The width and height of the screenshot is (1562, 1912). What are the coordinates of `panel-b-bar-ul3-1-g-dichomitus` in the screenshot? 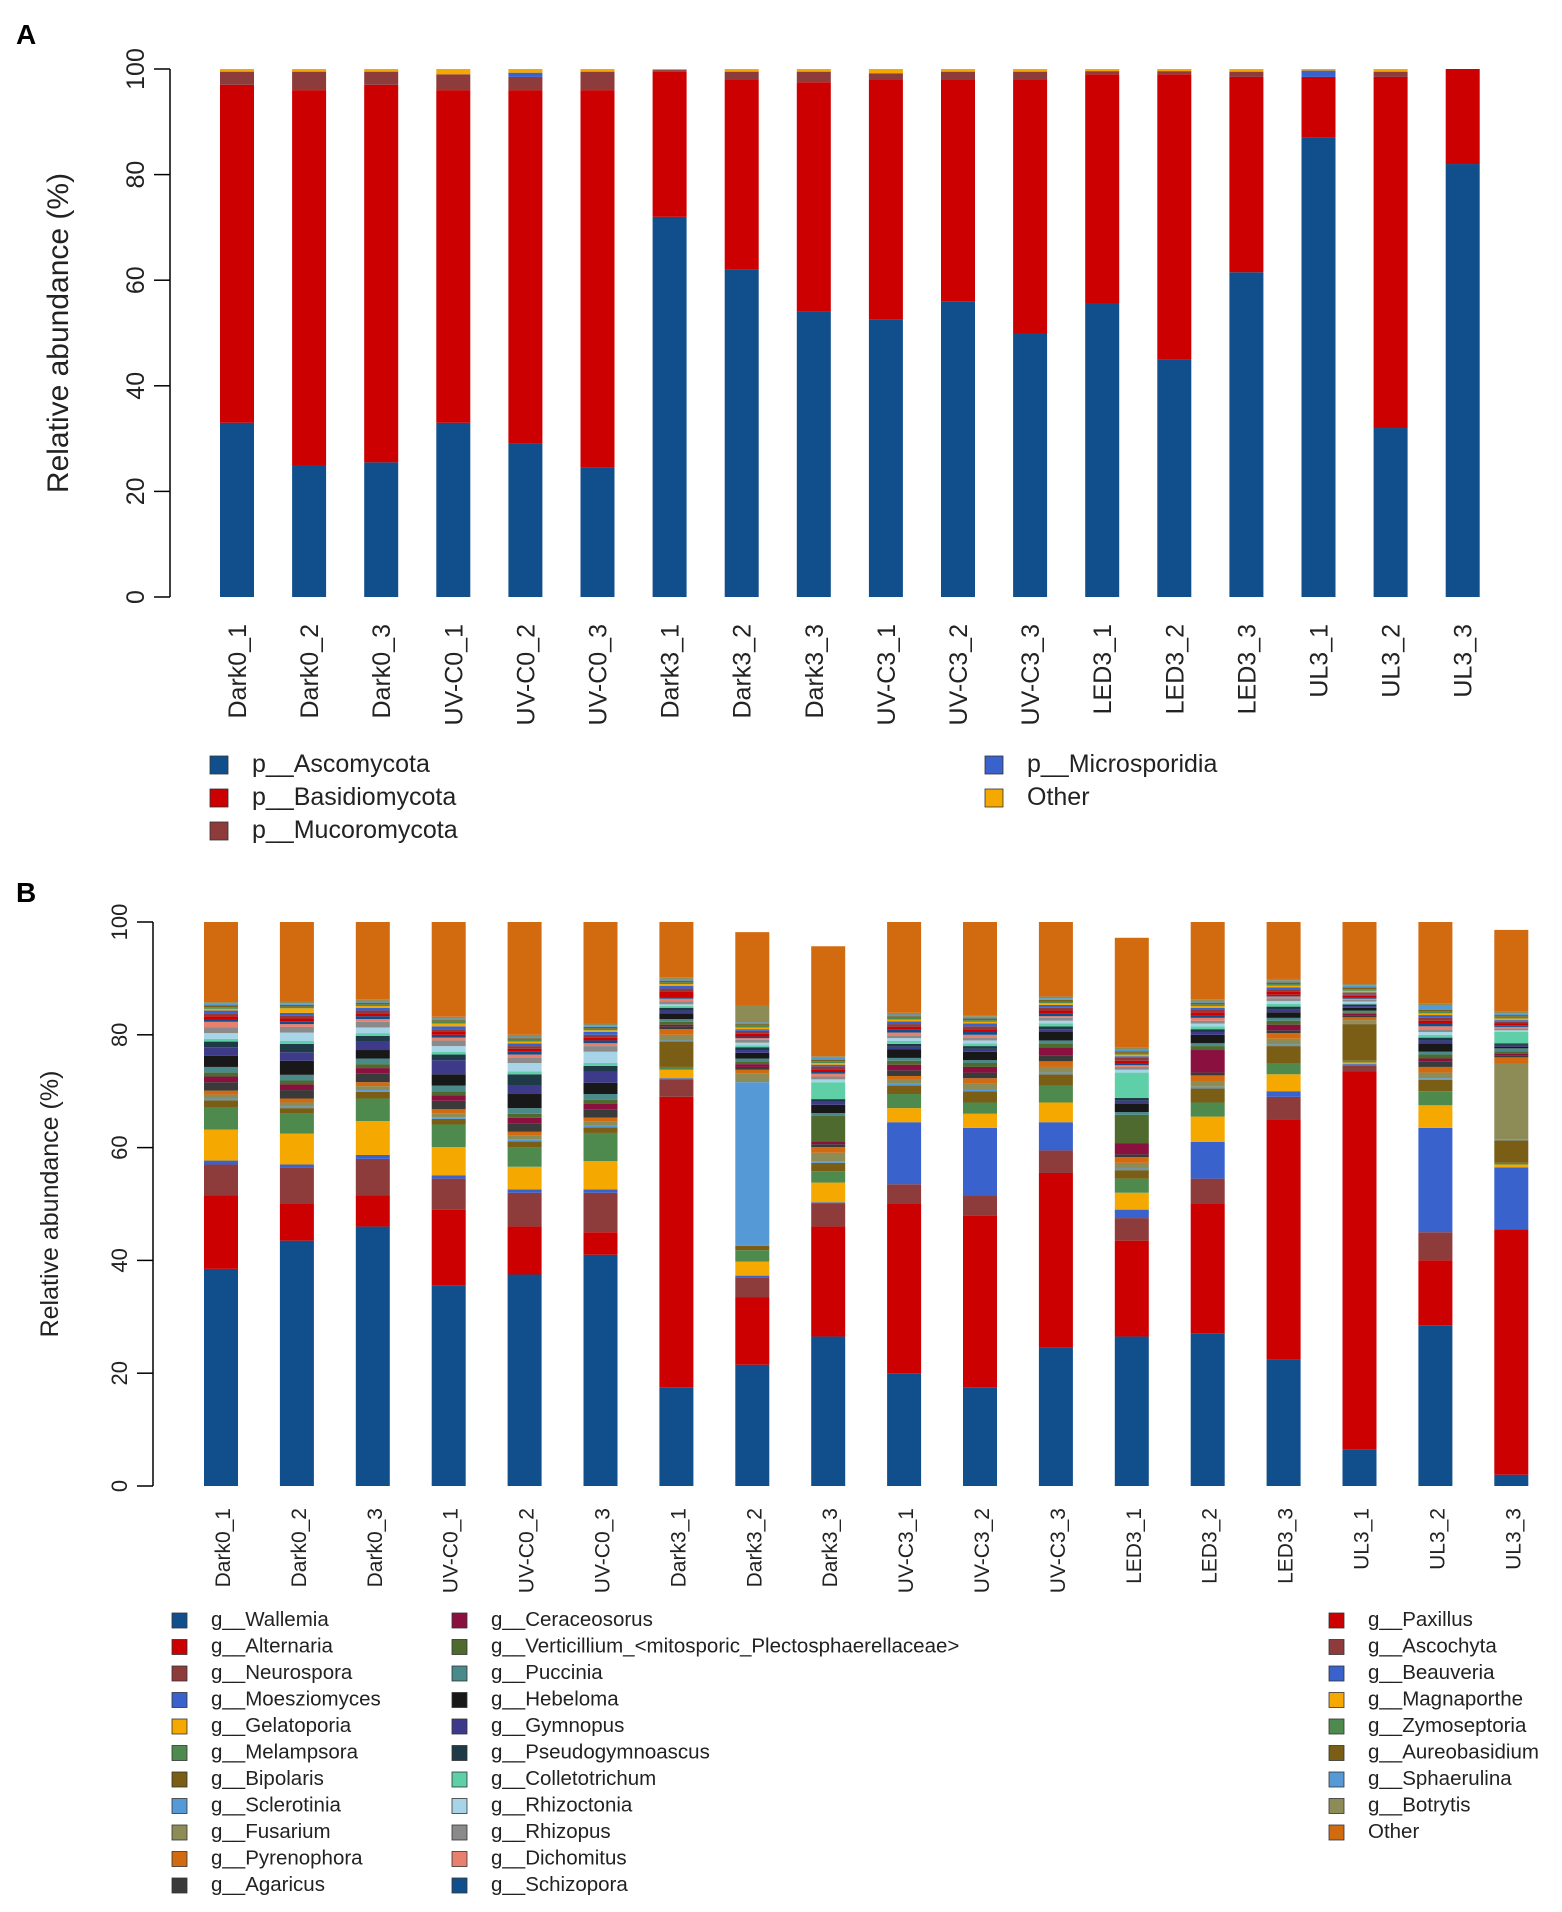 It's located at (1359, 999).